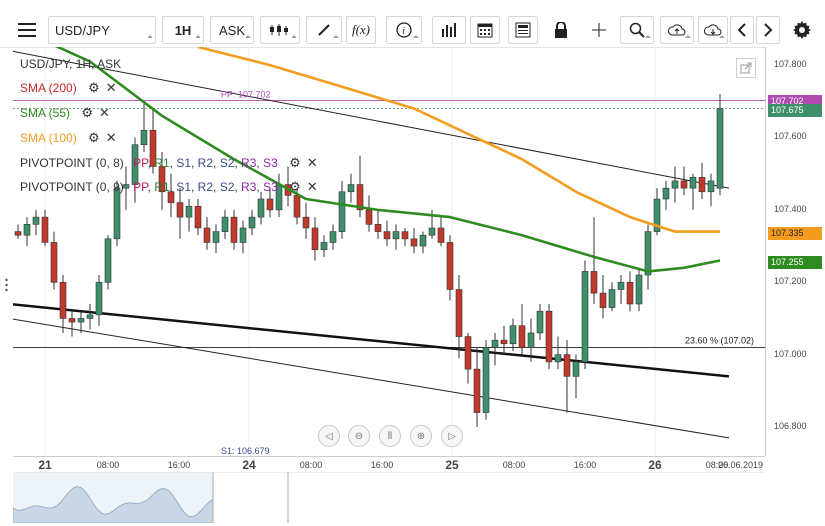 This screenshot has width=825, height=526. Describe the element at coordinates (637, 30) in the screenshot. I see `zoom-icon` at that location.